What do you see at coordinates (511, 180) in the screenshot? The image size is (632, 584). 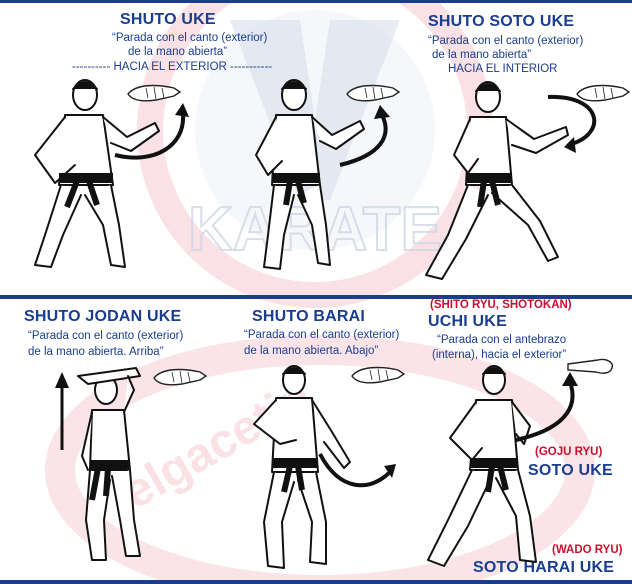 I see `karateka-figure-shuto-soto-uke` at bounding box center [511, 180].